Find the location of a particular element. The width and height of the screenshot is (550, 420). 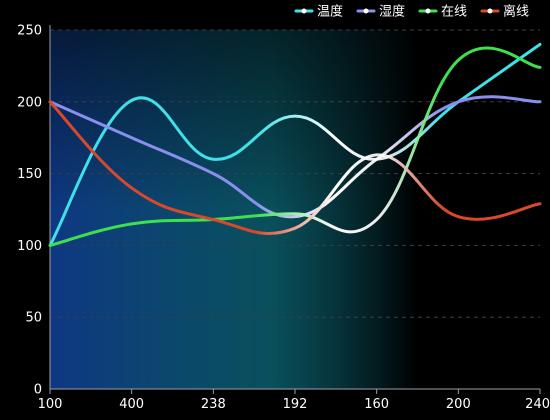

x-tick-label: 400 is located at coordinates (131, 404).